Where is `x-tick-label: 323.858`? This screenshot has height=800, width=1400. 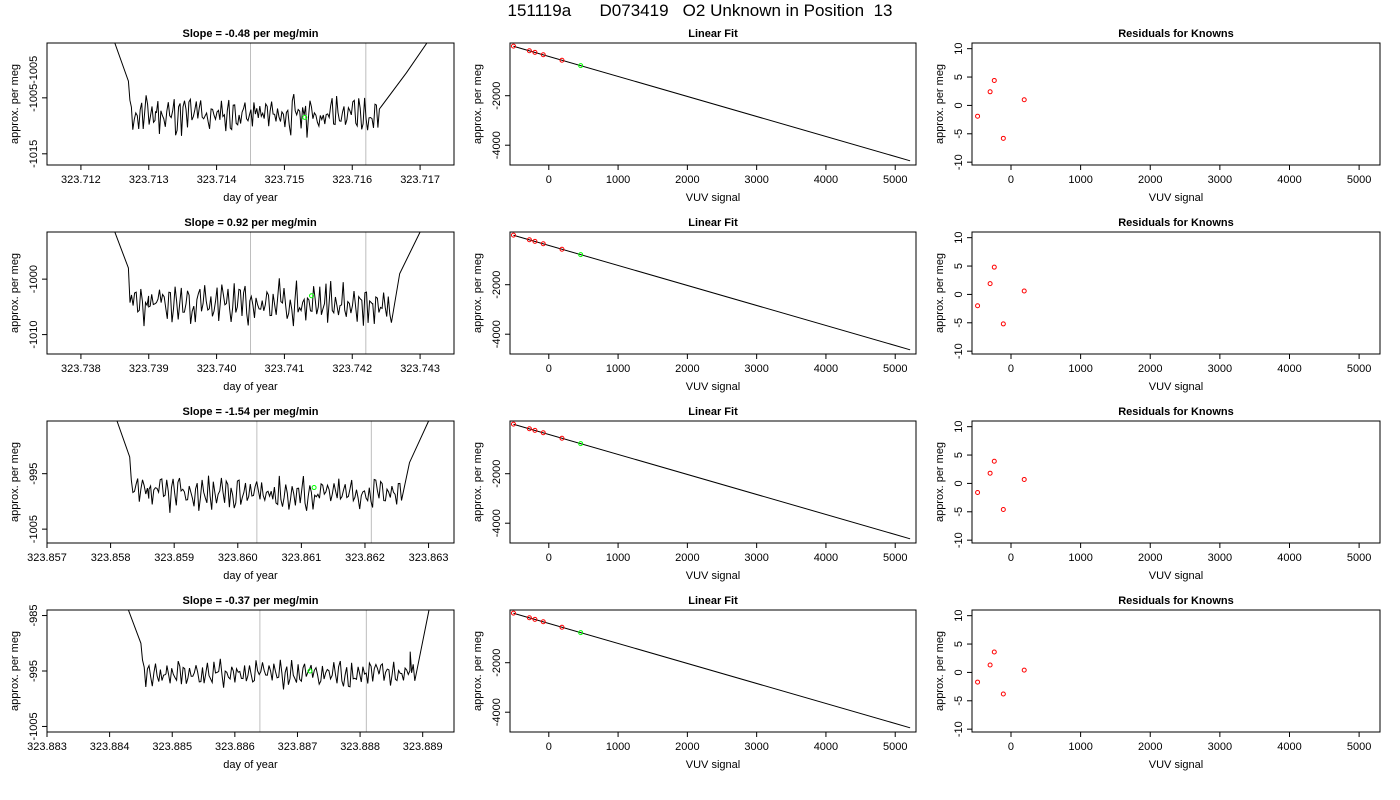 x-tick-label: 323.858 is located at coordinates (111, 558).